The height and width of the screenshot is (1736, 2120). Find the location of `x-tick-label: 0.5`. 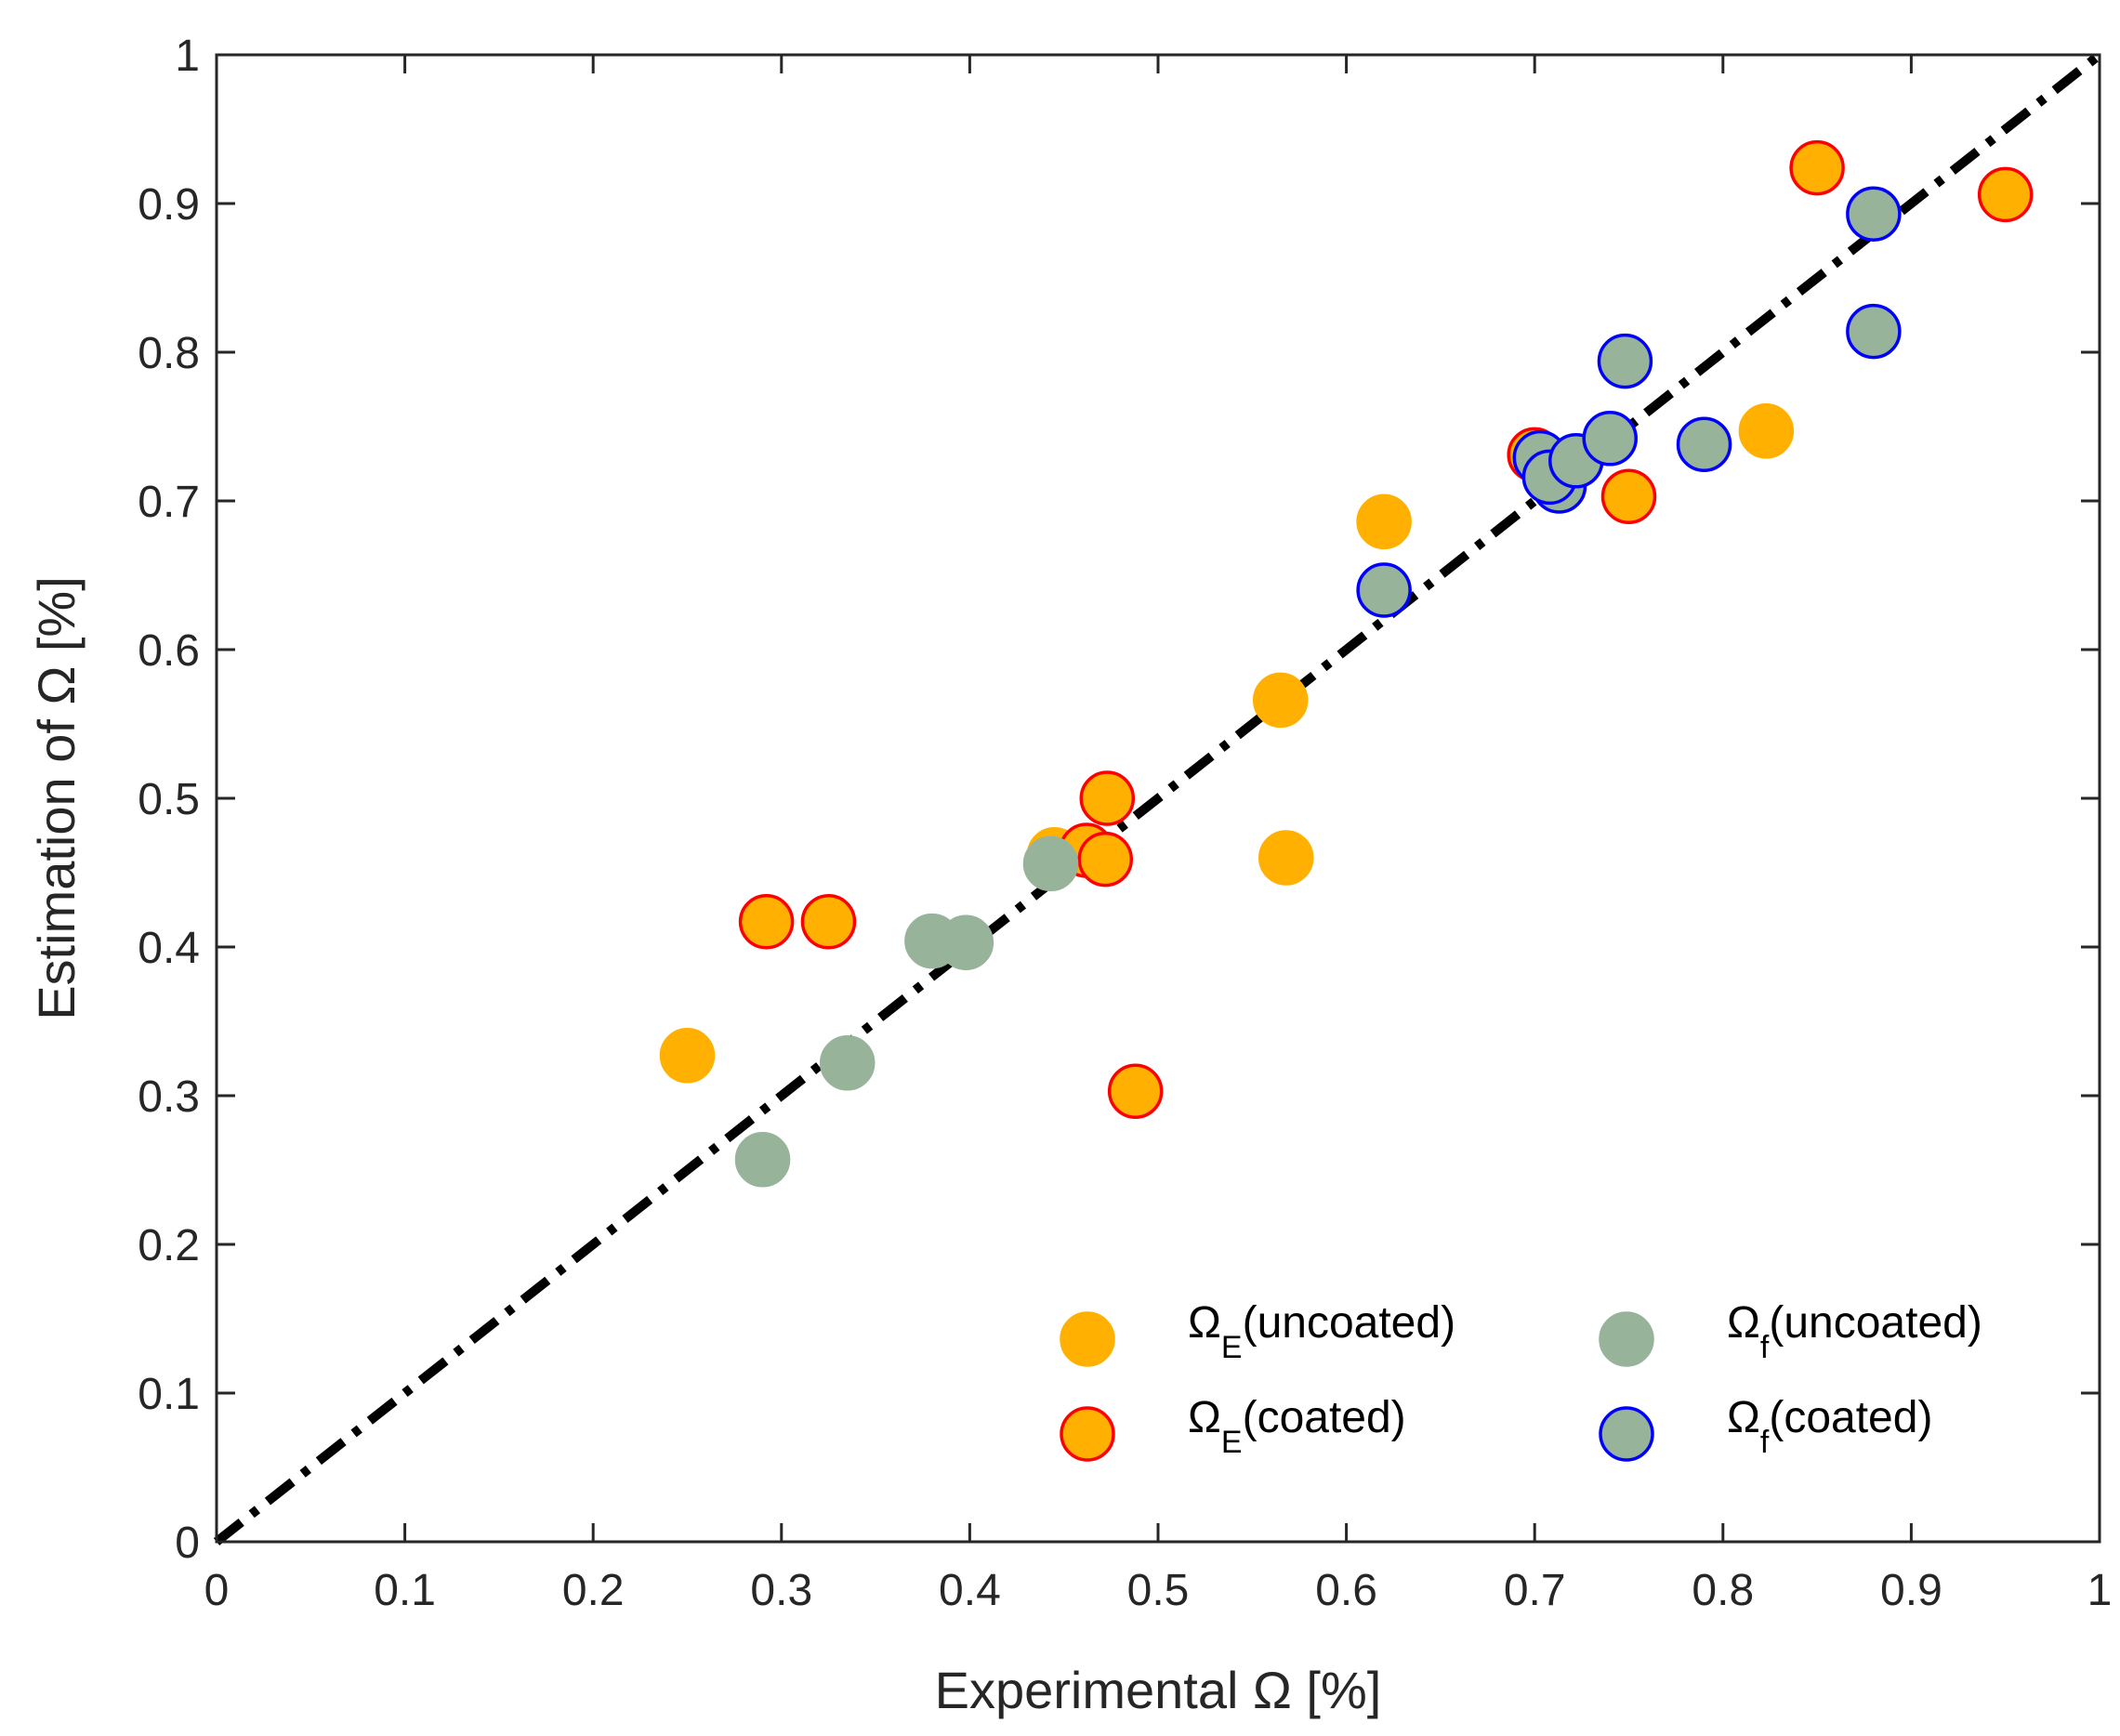

x-tick-label: 0.5 is located at coordinates (1158, 1591).